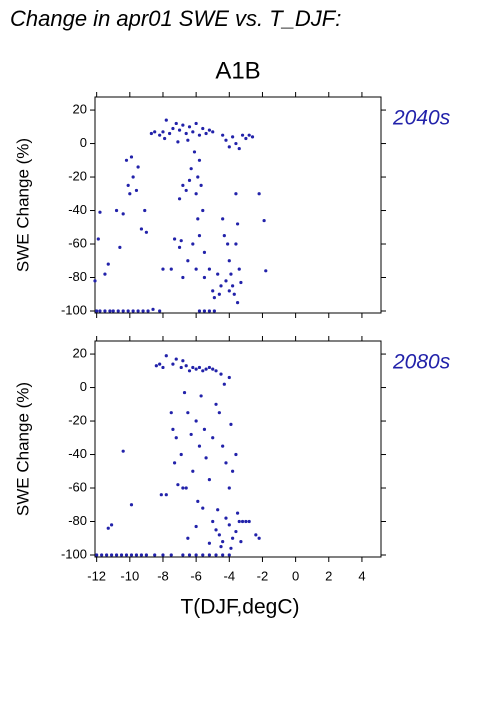  Describe the element at coordinates (77, 486) in the screenshot. I see `y-tick-label: -60` at that location.